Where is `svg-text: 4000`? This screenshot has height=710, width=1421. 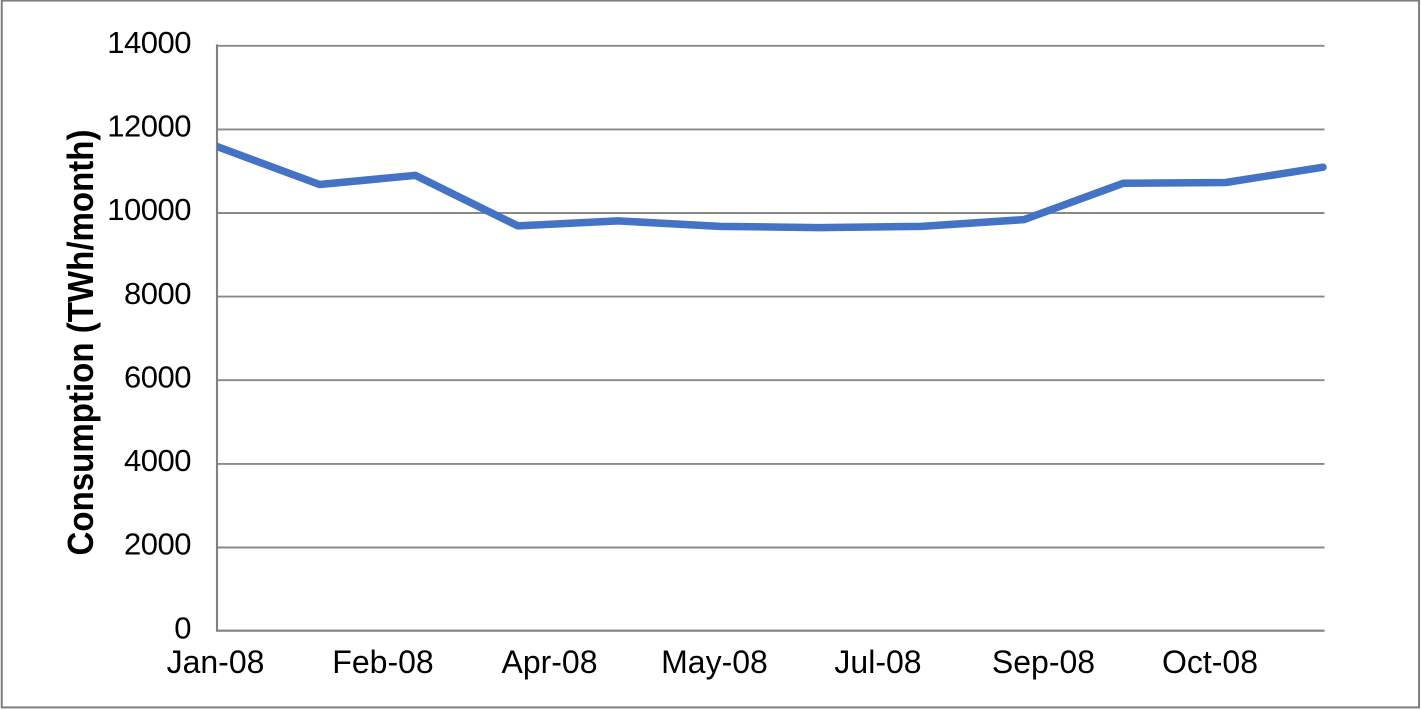
svg-text: 4000 is located at coordinates (157, 460).